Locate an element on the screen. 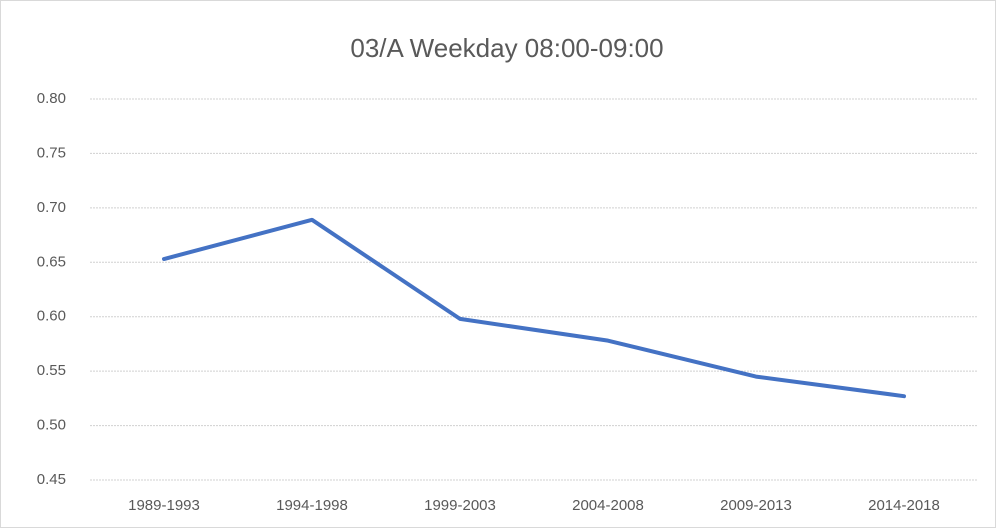 This screenshot has height=529, width=997. x-tick-label: 1989-1993 is located at coordinates (164, 505).